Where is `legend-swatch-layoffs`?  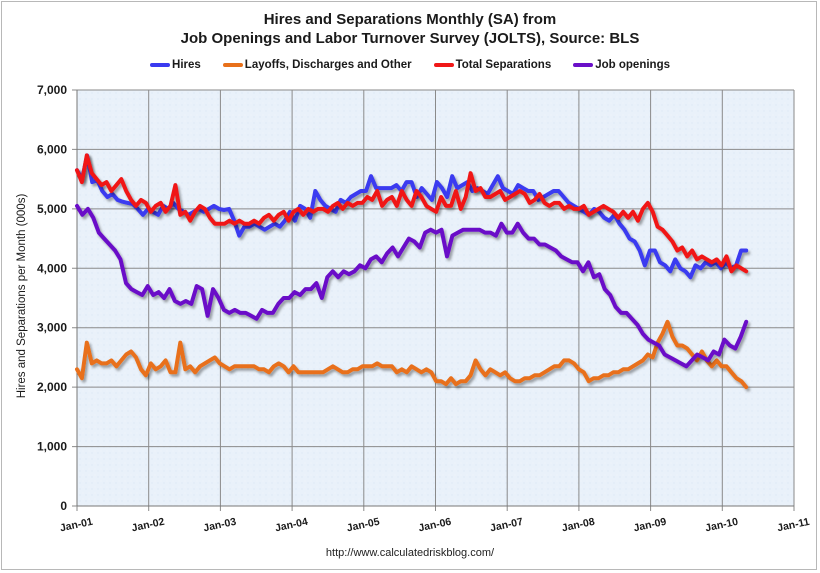 legend-swatch-layoffs is located at coordinates (232, 65).